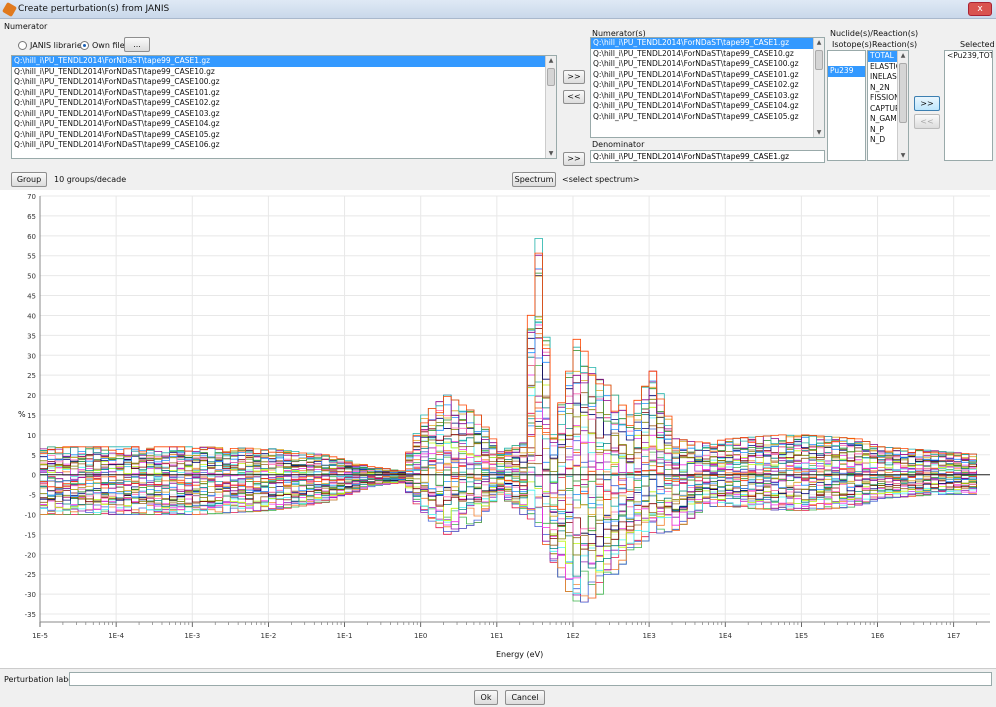  Describe the element at coordinates (31, 436) in the screenshot. I see `y-tick-label: 10` at that location.